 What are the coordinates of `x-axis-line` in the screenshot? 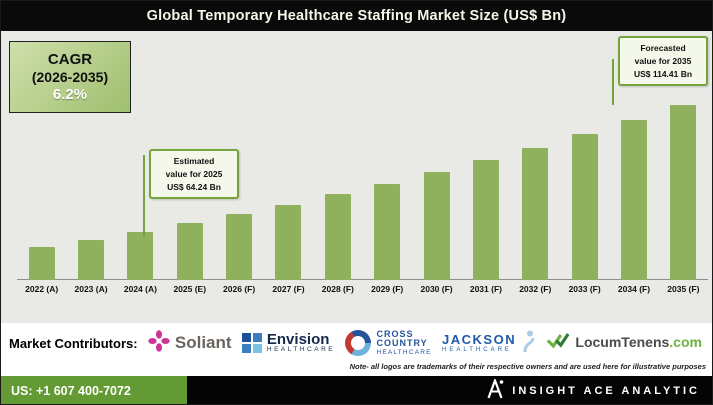 It's located at (362, 279).